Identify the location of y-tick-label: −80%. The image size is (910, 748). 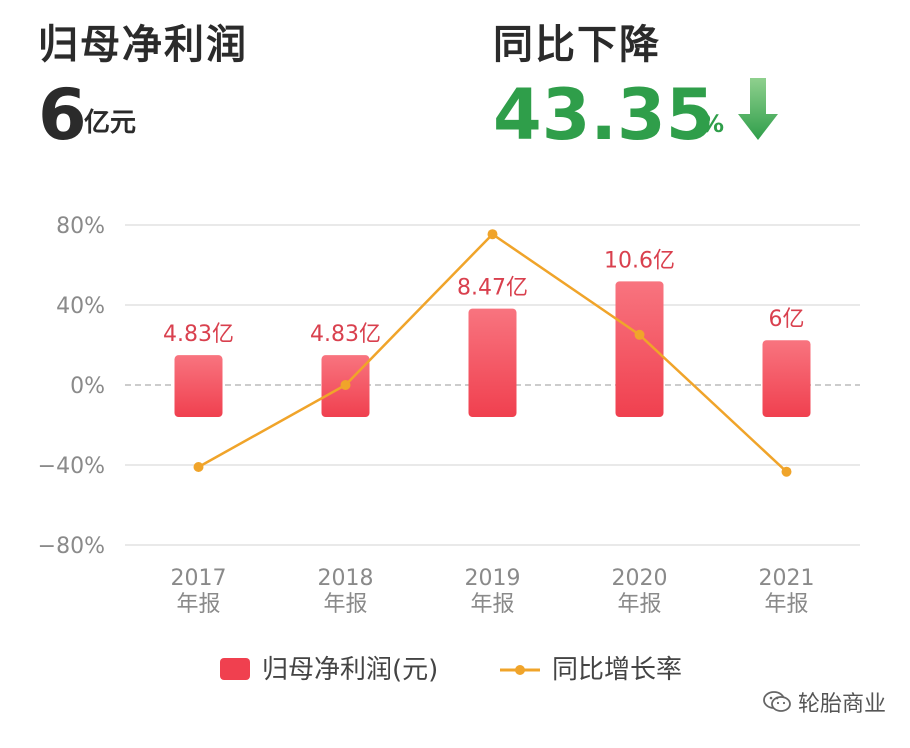
(71, 546).